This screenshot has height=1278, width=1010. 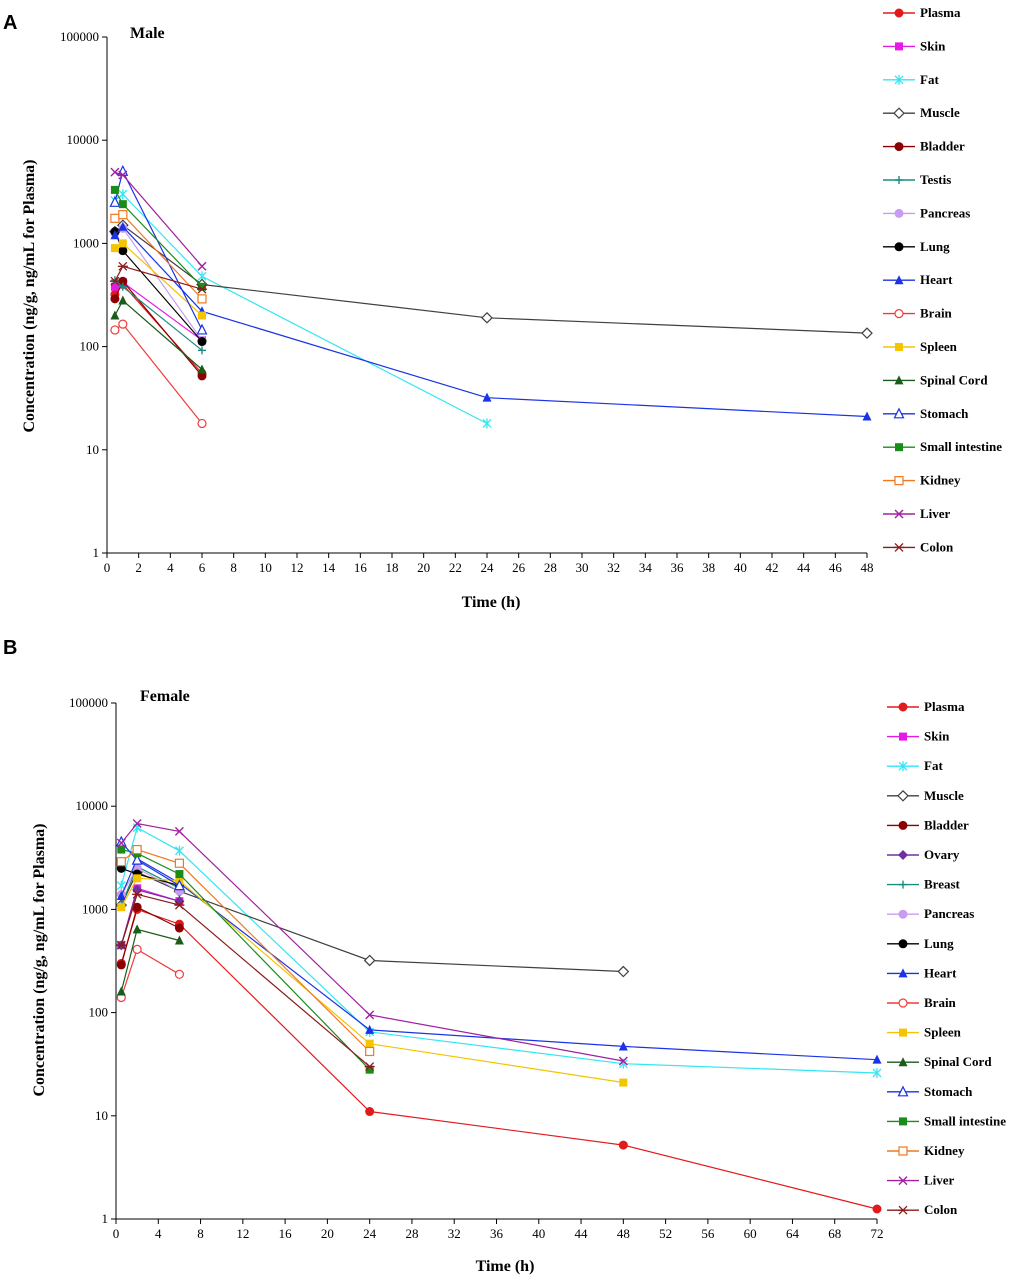 I want to click on data-point-fat, so click(x=123, y=194).